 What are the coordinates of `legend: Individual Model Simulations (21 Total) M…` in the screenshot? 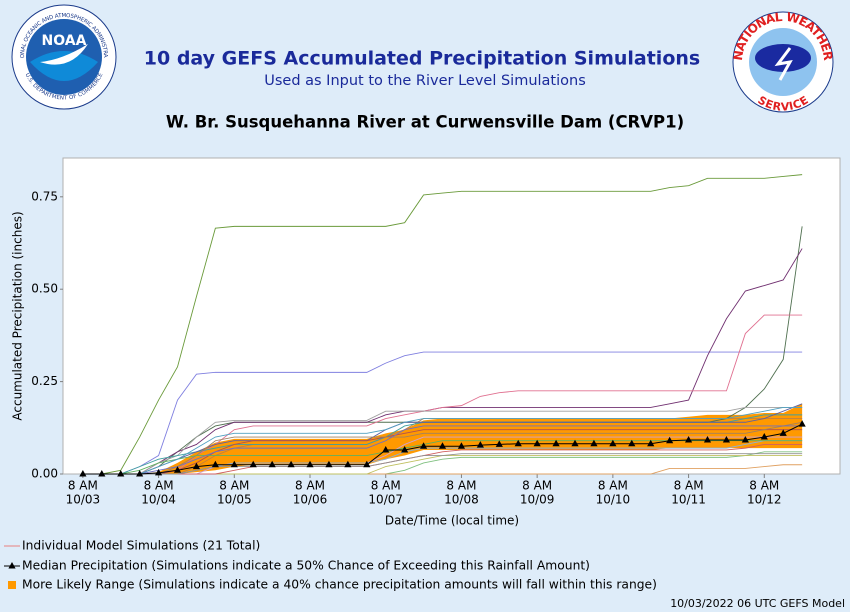 It's located at (330, 565).